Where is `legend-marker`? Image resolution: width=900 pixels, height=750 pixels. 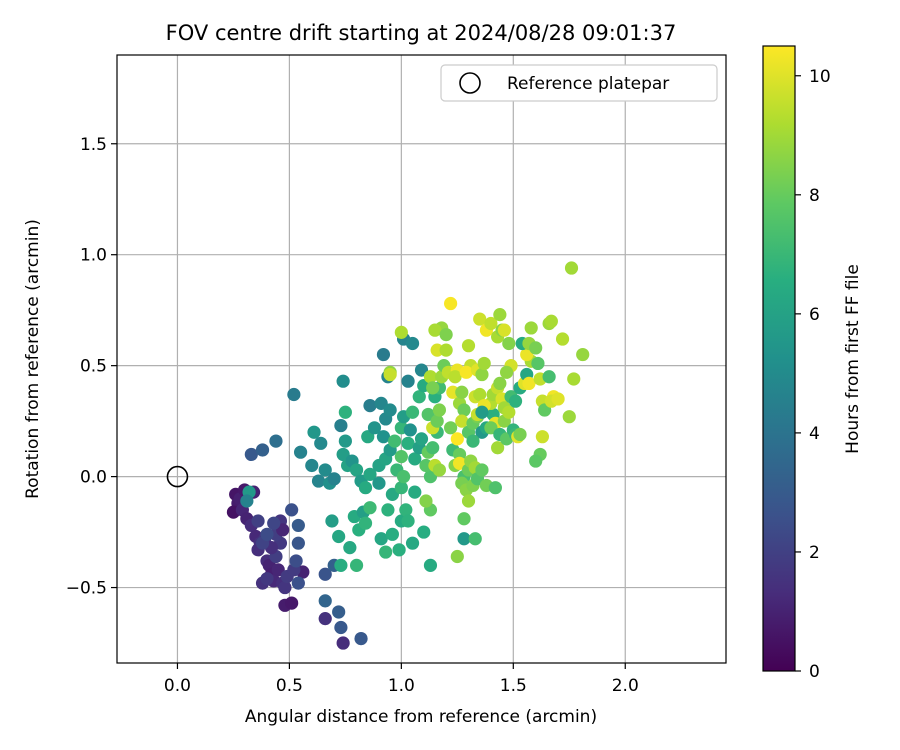 legend-marker is located at coordinates (470, 83).